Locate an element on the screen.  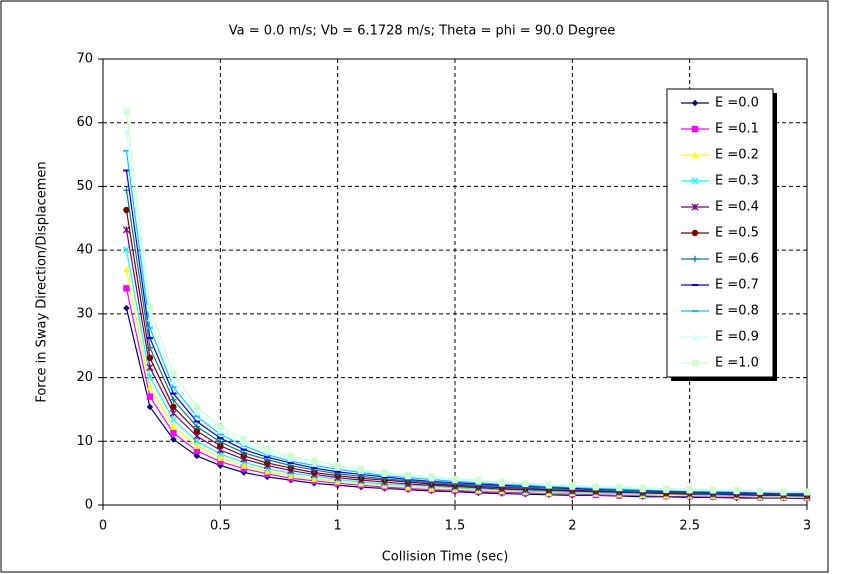
legend-label: E =0.9 is located at coordinates (737, 337).